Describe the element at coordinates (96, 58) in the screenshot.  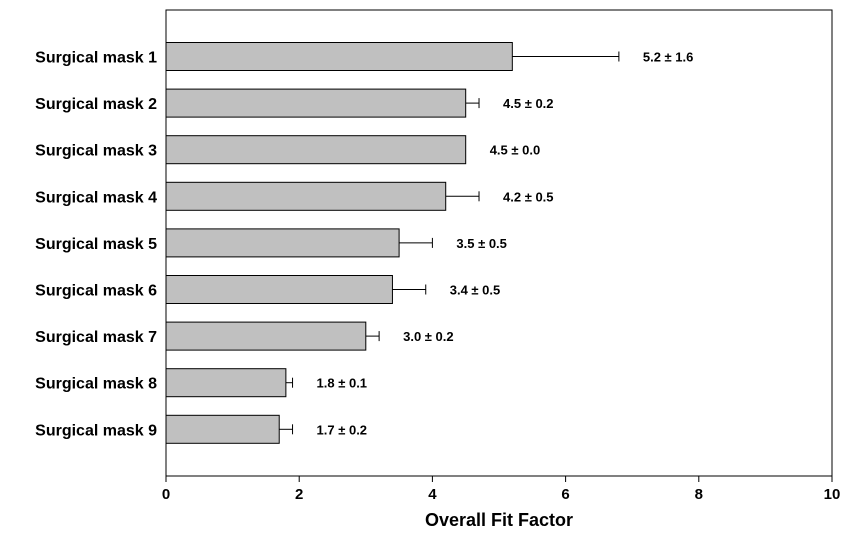
I see `category-label: Surgical mask 1` at that location.